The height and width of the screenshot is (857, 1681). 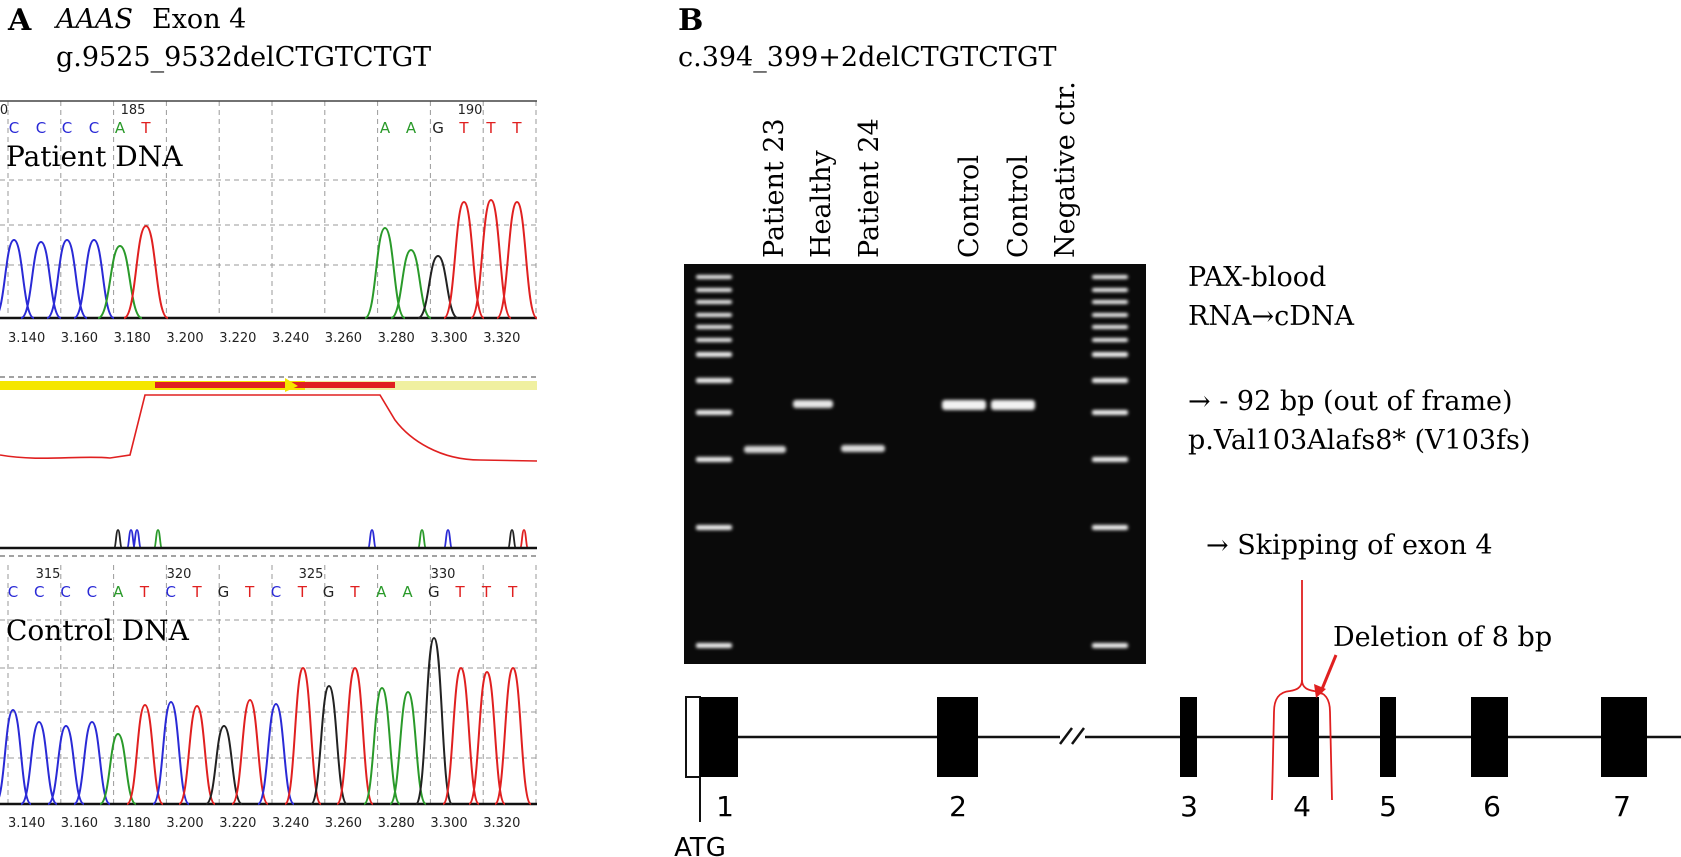 I want to click on patient-grid, so click(x=268, y=209).